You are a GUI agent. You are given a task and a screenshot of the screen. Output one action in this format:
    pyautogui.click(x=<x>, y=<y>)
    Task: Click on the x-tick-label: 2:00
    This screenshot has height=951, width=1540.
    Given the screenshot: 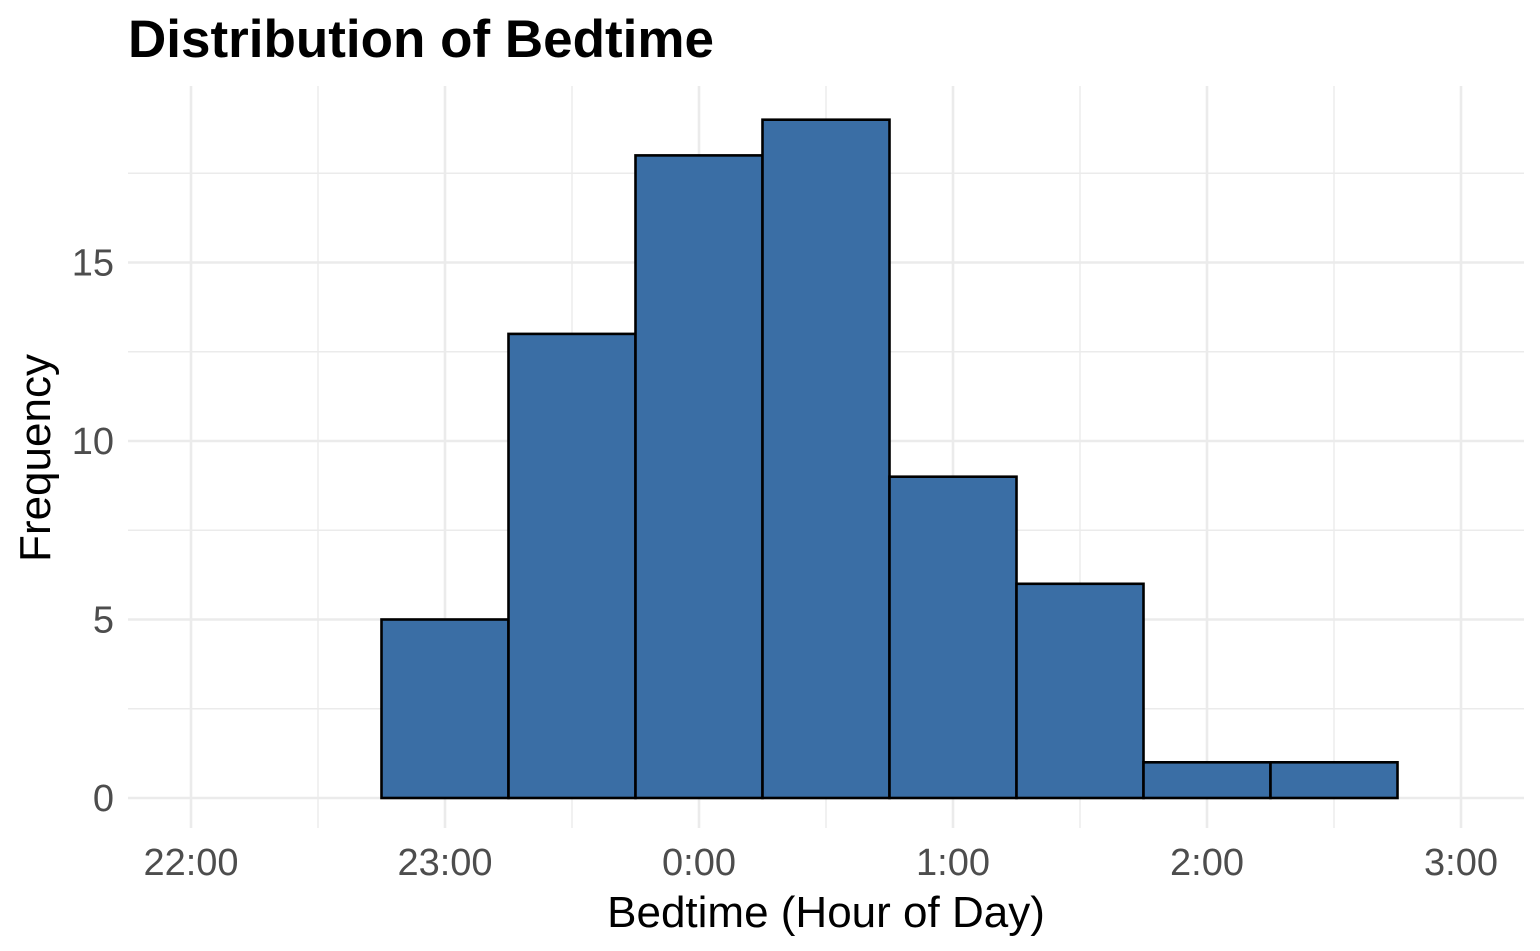 What is the action you would take?
    pyautogui.click(x=1207, y=863)
    